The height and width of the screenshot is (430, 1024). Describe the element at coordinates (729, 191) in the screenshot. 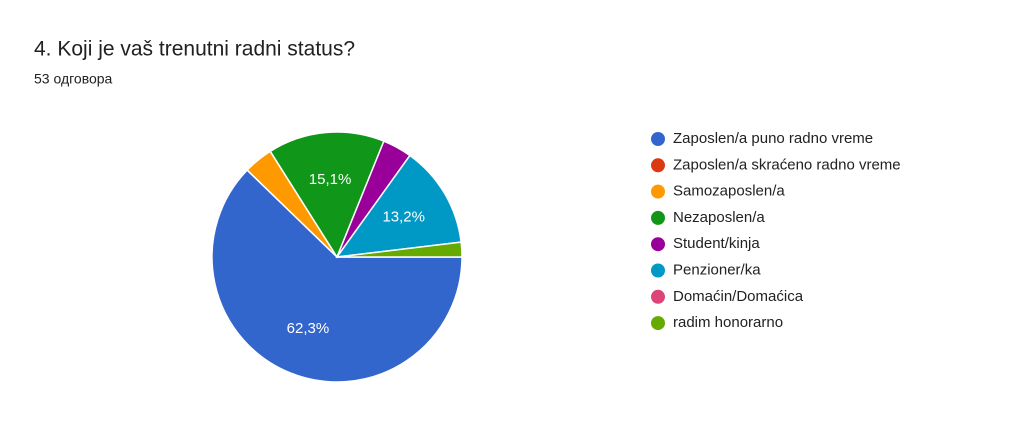

I see `legend-label: Samozaposlen/a` at that location.